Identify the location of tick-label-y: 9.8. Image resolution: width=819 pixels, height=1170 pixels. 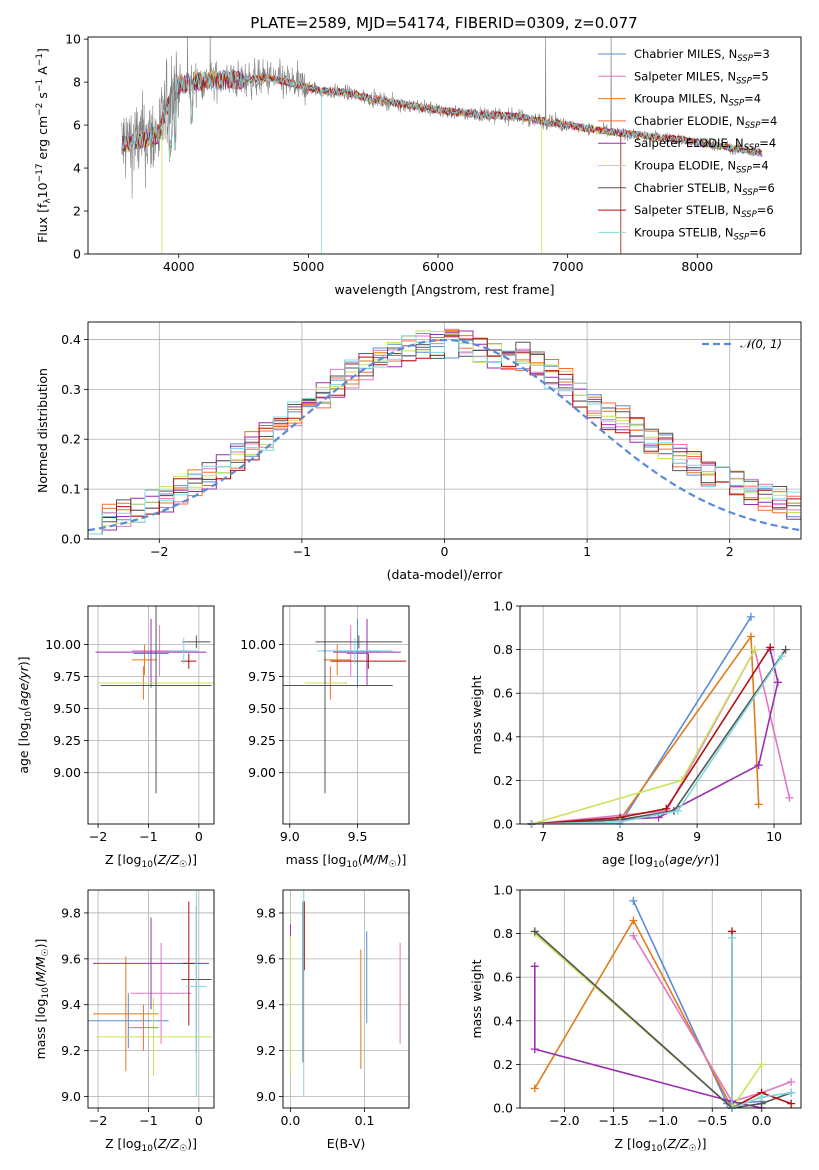
(266, 912).